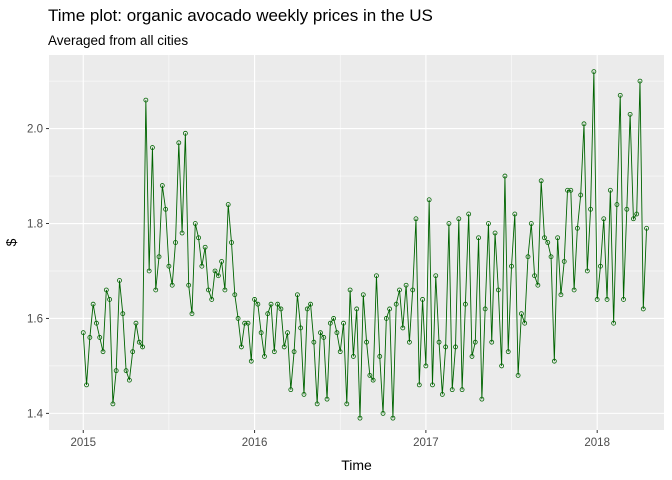 The image size is (672, 480). What do you see at coordinates (35, 130) in the screenshot?
I see `y-tick-label: 2.0` at bounding box center [35, 130].